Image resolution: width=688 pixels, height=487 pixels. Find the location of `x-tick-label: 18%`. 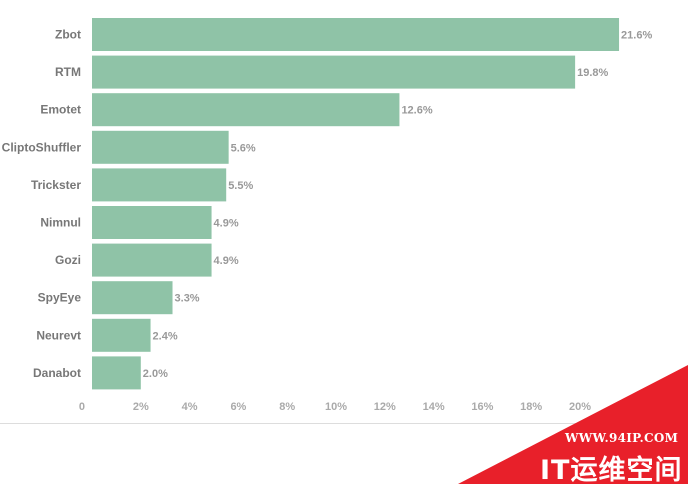

x-tick-label: 18% is located at coordinates (531, 407).